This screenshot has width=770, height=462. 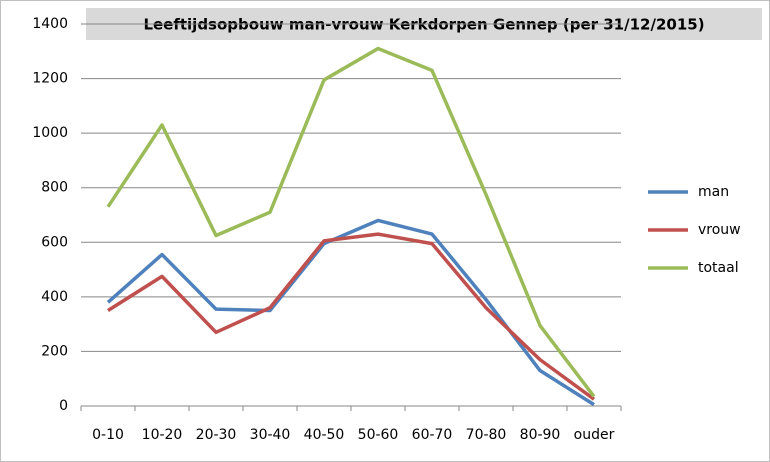 I want to click on y-tick-label: 600, so click(x=54, y=242).